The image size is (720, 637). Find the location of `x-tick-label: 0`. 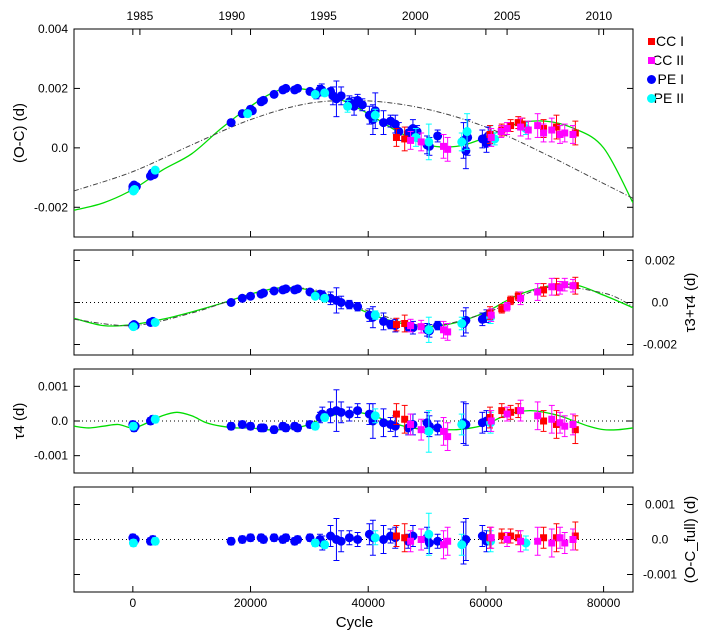

x-tick-label: 0 is located at coordinates (132, 603).